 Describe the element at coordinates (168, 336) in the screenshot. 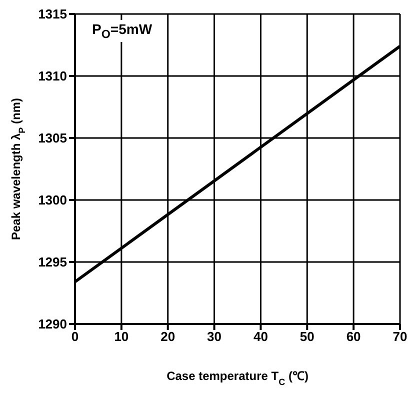

I see `x-tick-label: 20` at that location.